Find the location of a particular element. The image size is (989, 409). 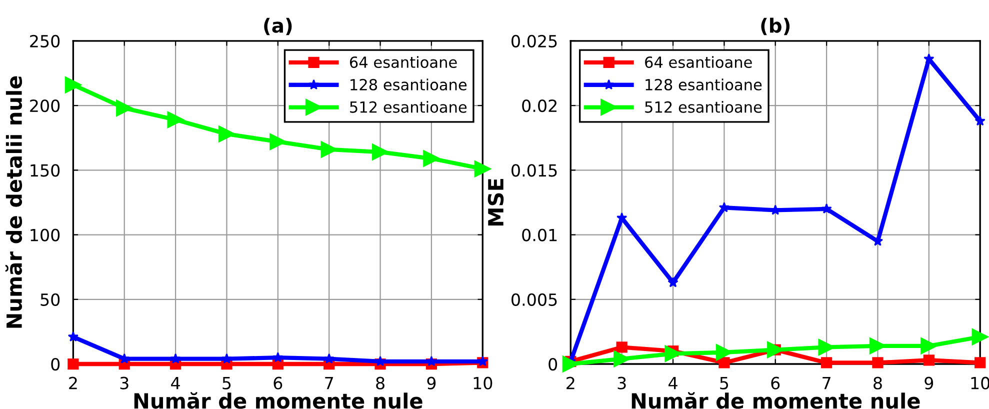

x-tick-label: 10 is located at coordinates (483, 383).